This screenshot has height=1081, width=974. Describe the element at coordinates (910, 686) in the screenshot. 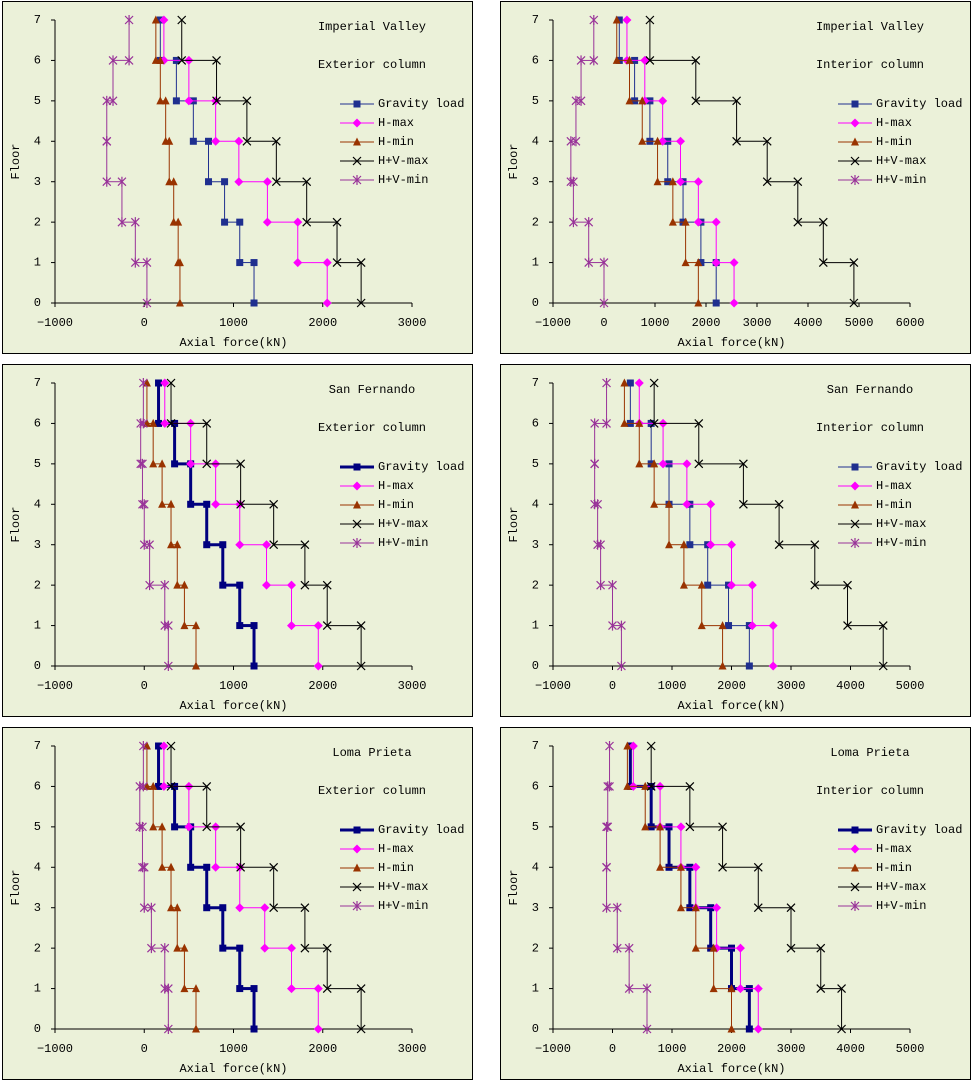

I see `x-tick-label: 5000` at that location.